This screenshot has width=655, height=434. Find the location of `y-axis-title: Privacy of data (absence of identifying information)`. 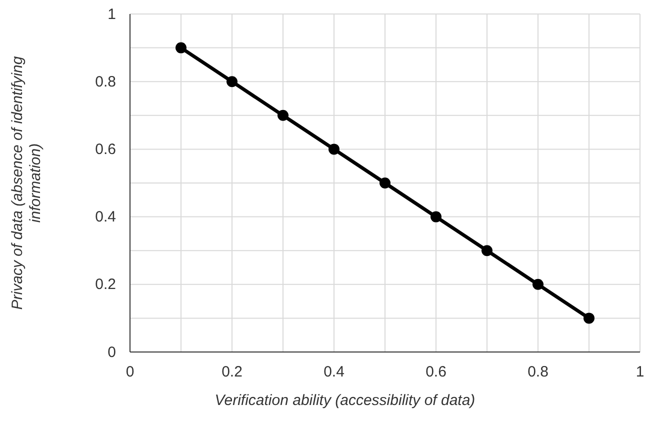

y-axis-title: Privacy of data (absence of identifying information) is located at coordinates (26, 183).